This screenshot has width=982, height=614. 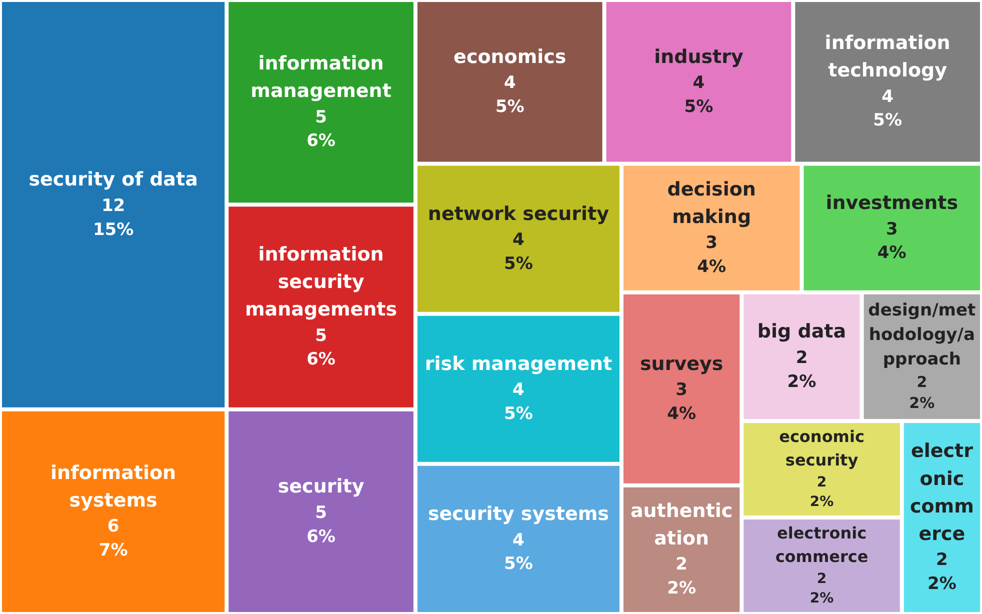 What do you see at coordinates (321, 487) in the screenshot?
I see `category-label: security` at bounding box center [321, 487].